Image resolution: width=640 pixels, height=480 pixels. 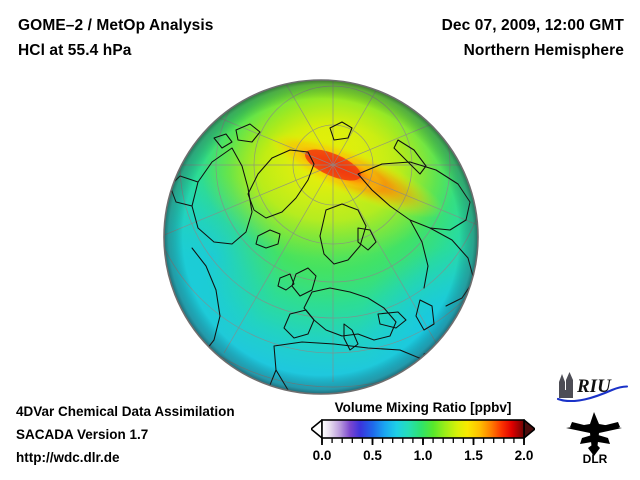 I want to click on colorbar-ramp, so click(x=423, y=429).